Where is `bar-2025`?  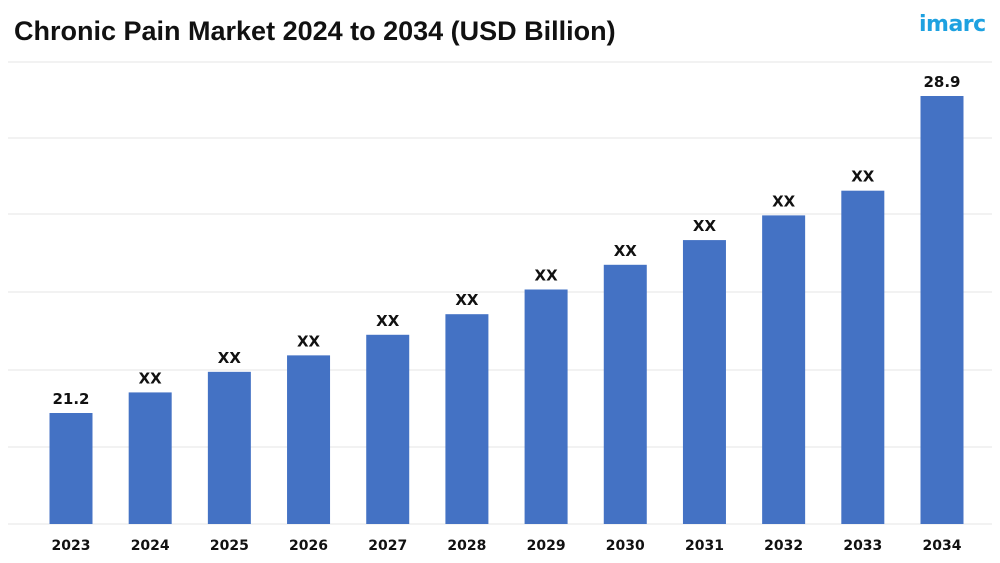 bar-2025 is located at coordinates (229, 447).